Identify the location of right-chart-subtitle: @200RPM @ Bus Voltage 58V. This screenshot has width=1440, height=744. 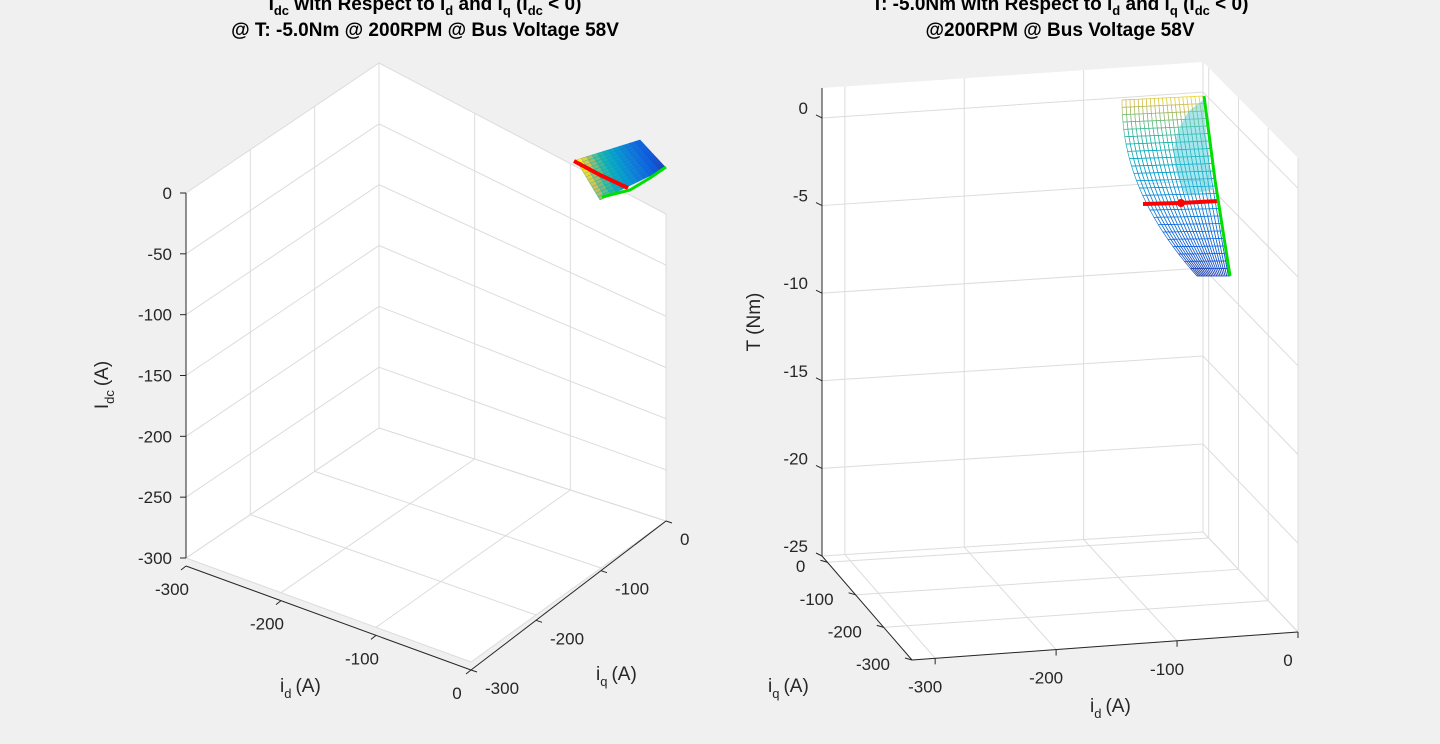
(1060, 30).